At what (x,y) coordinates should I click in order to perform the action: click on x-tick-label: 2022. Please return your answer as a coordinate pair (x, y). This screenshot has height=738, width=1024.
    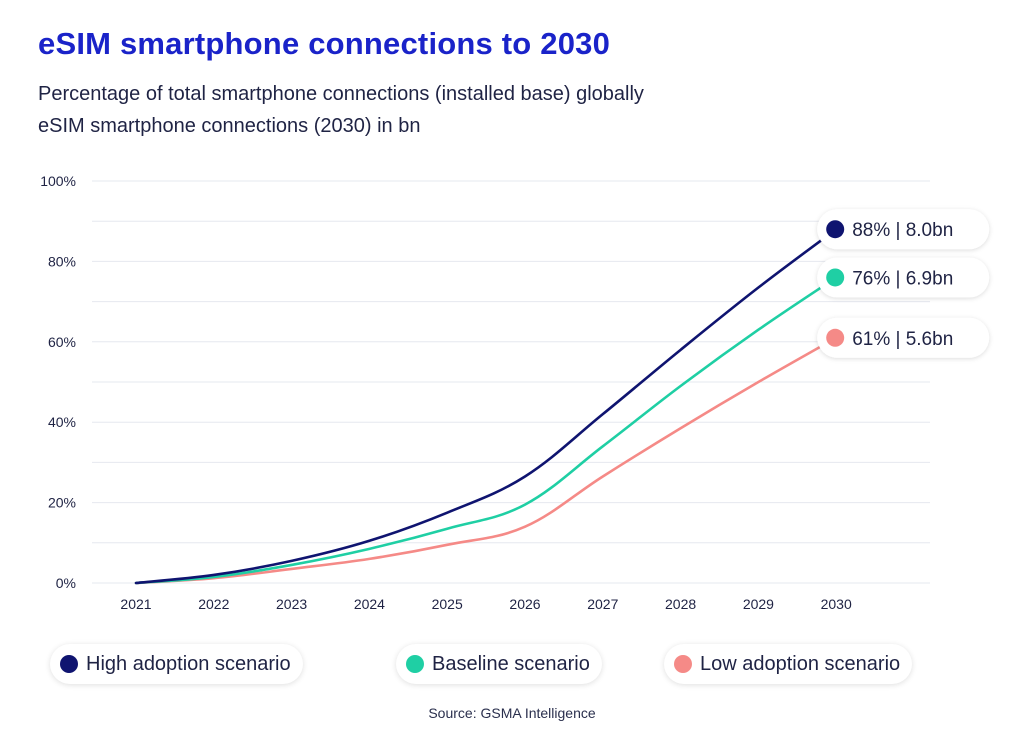
    Looking at the image, I should click on (213, 604).